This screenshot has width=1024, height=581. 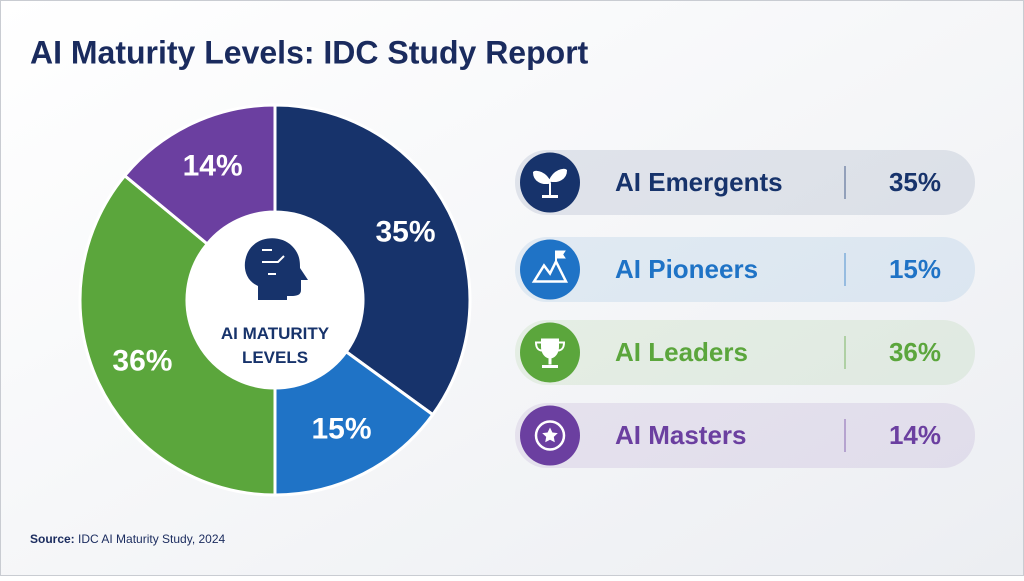 I want to click on legend-label: AI Masters, so click(x=681, y=435).